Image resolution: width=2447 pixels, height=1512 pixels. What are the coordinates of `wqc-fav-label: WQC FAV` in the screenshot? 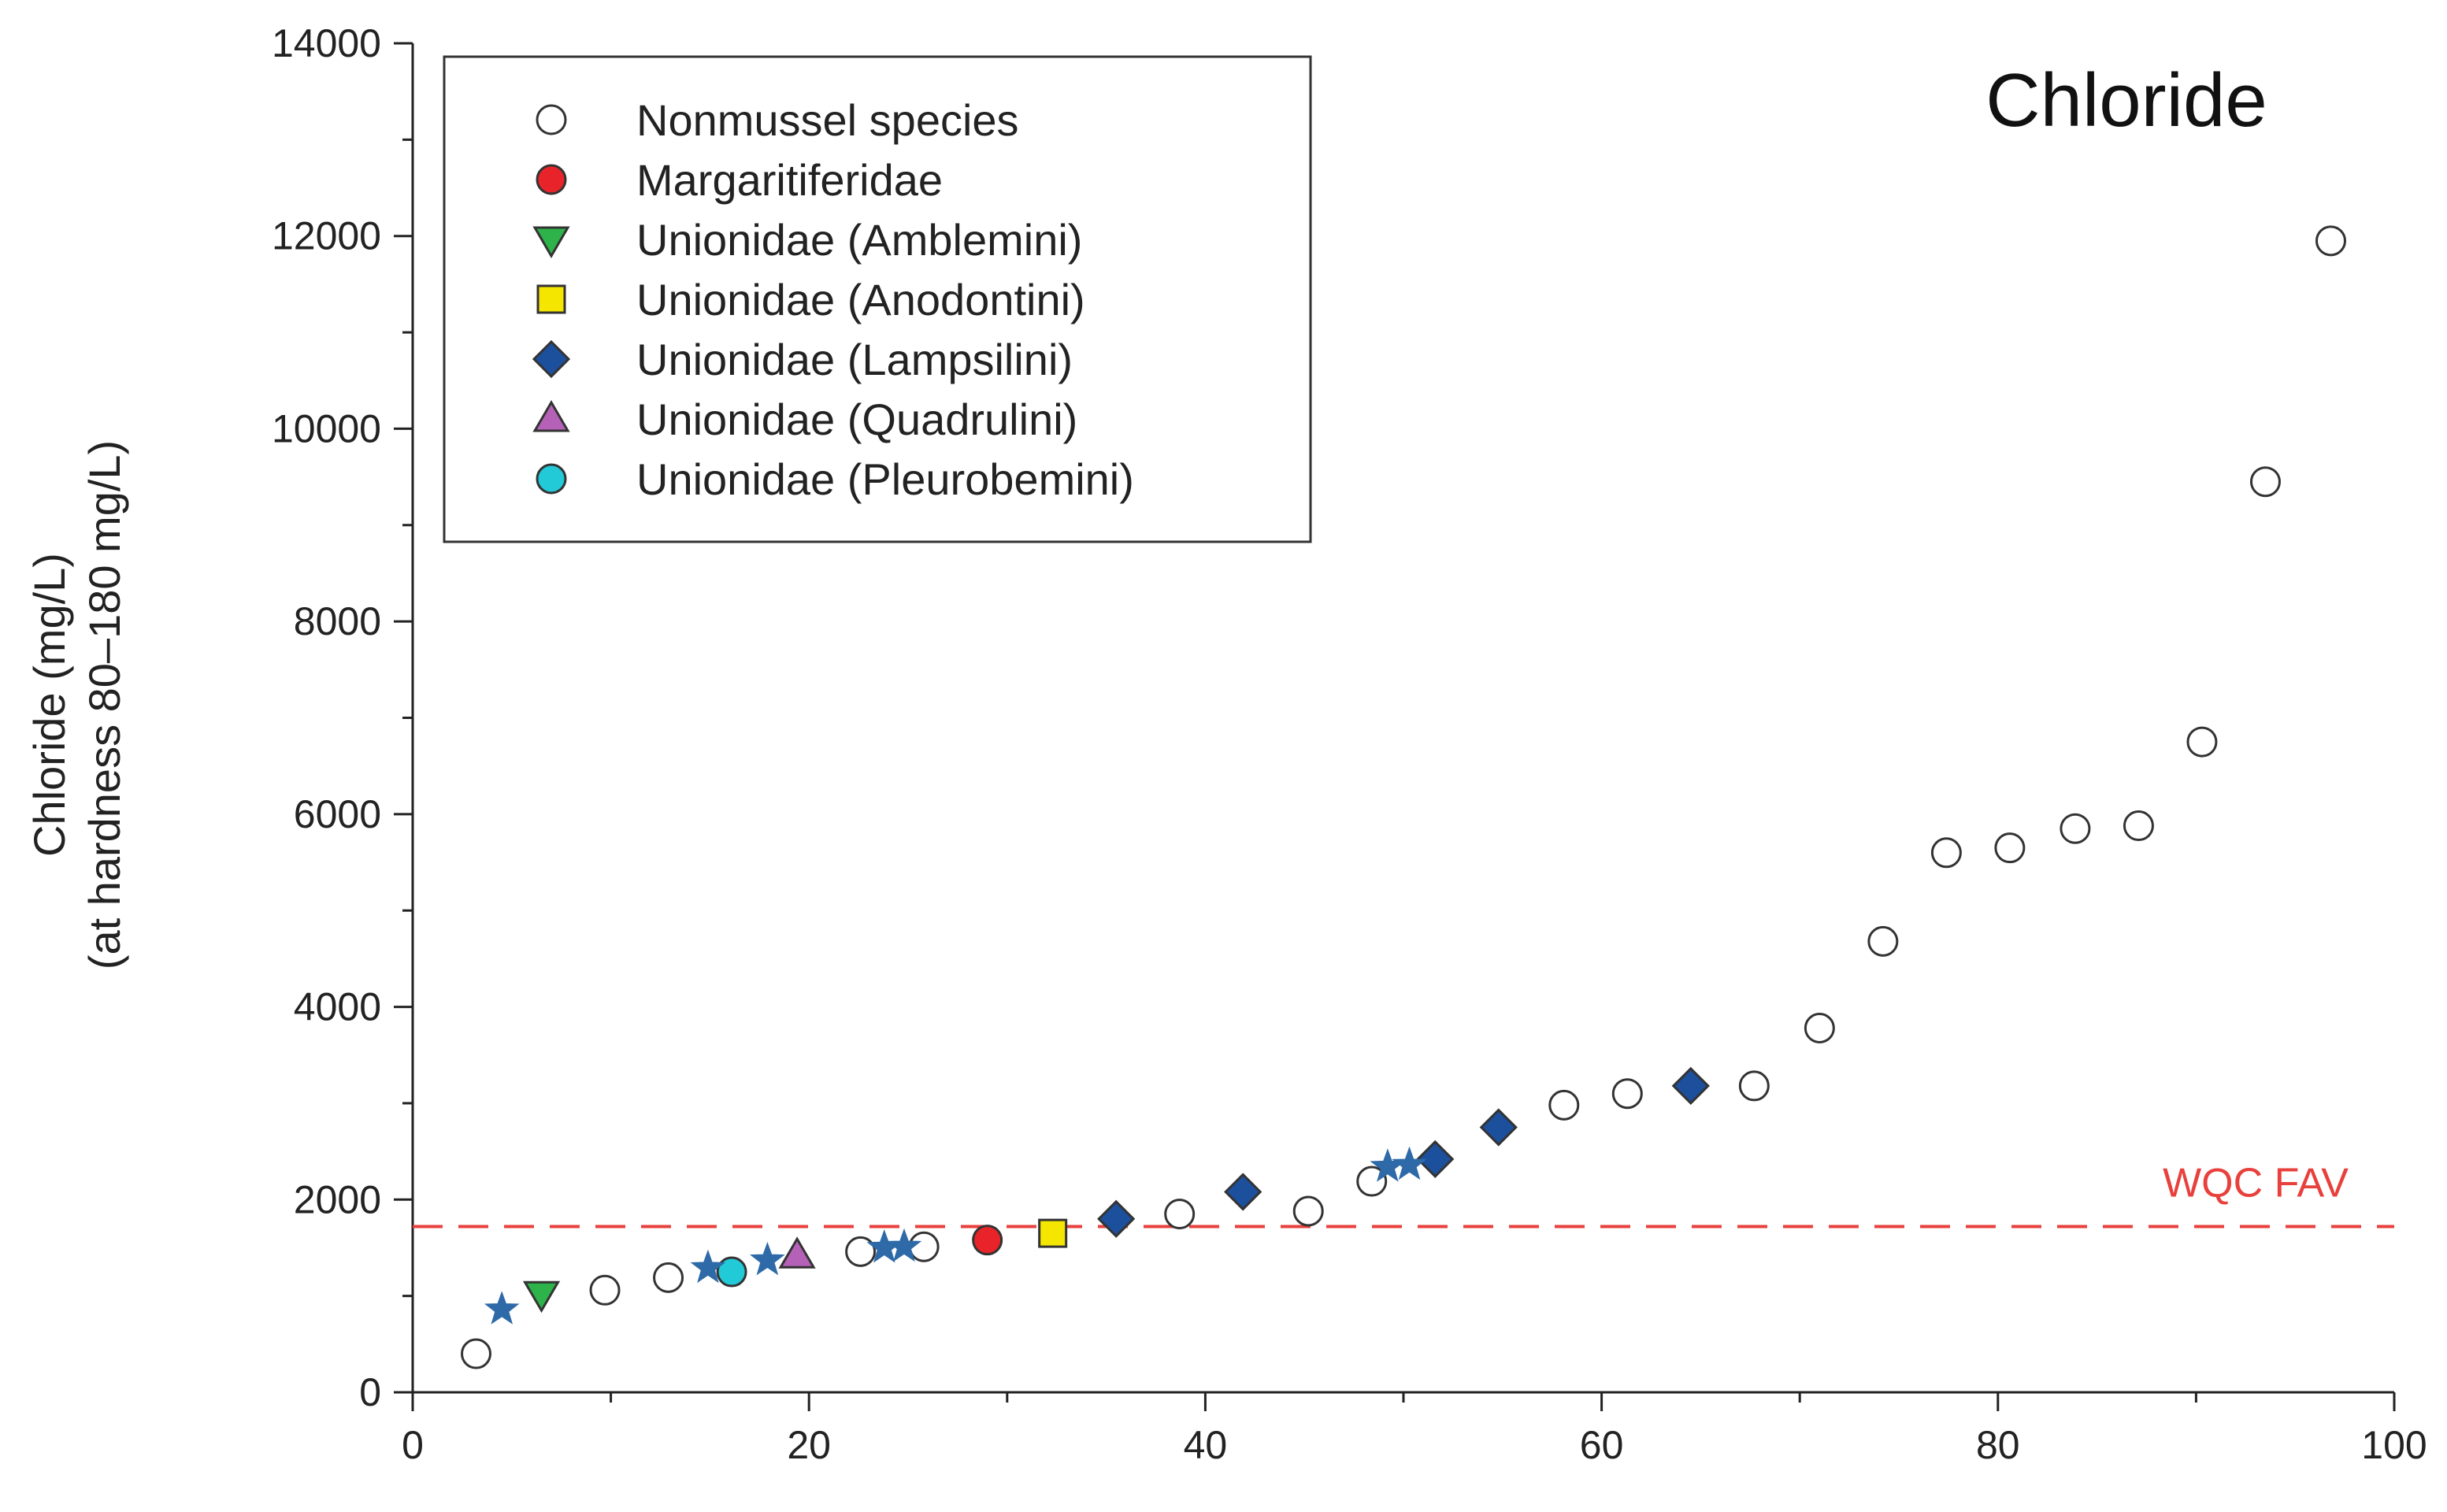 It's located at (2256, 1183).